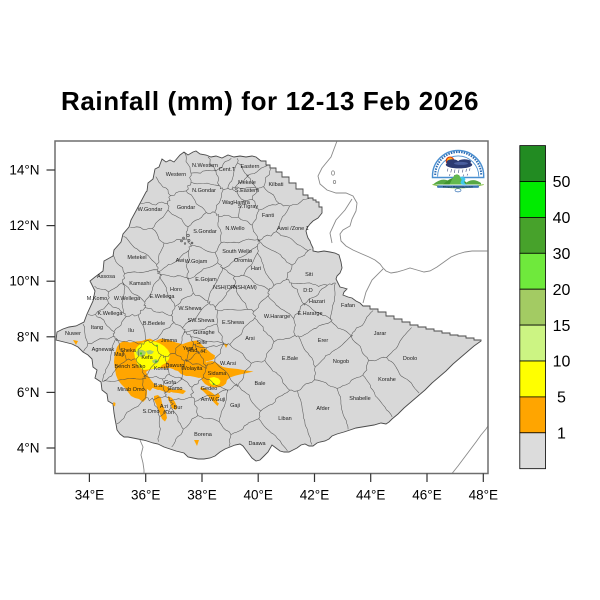 The width and height of the screenshot is (600, 600). Describe the element at coordinates (150, 412) in the screenshot. I see `svg-text: S.Omo` at that location.